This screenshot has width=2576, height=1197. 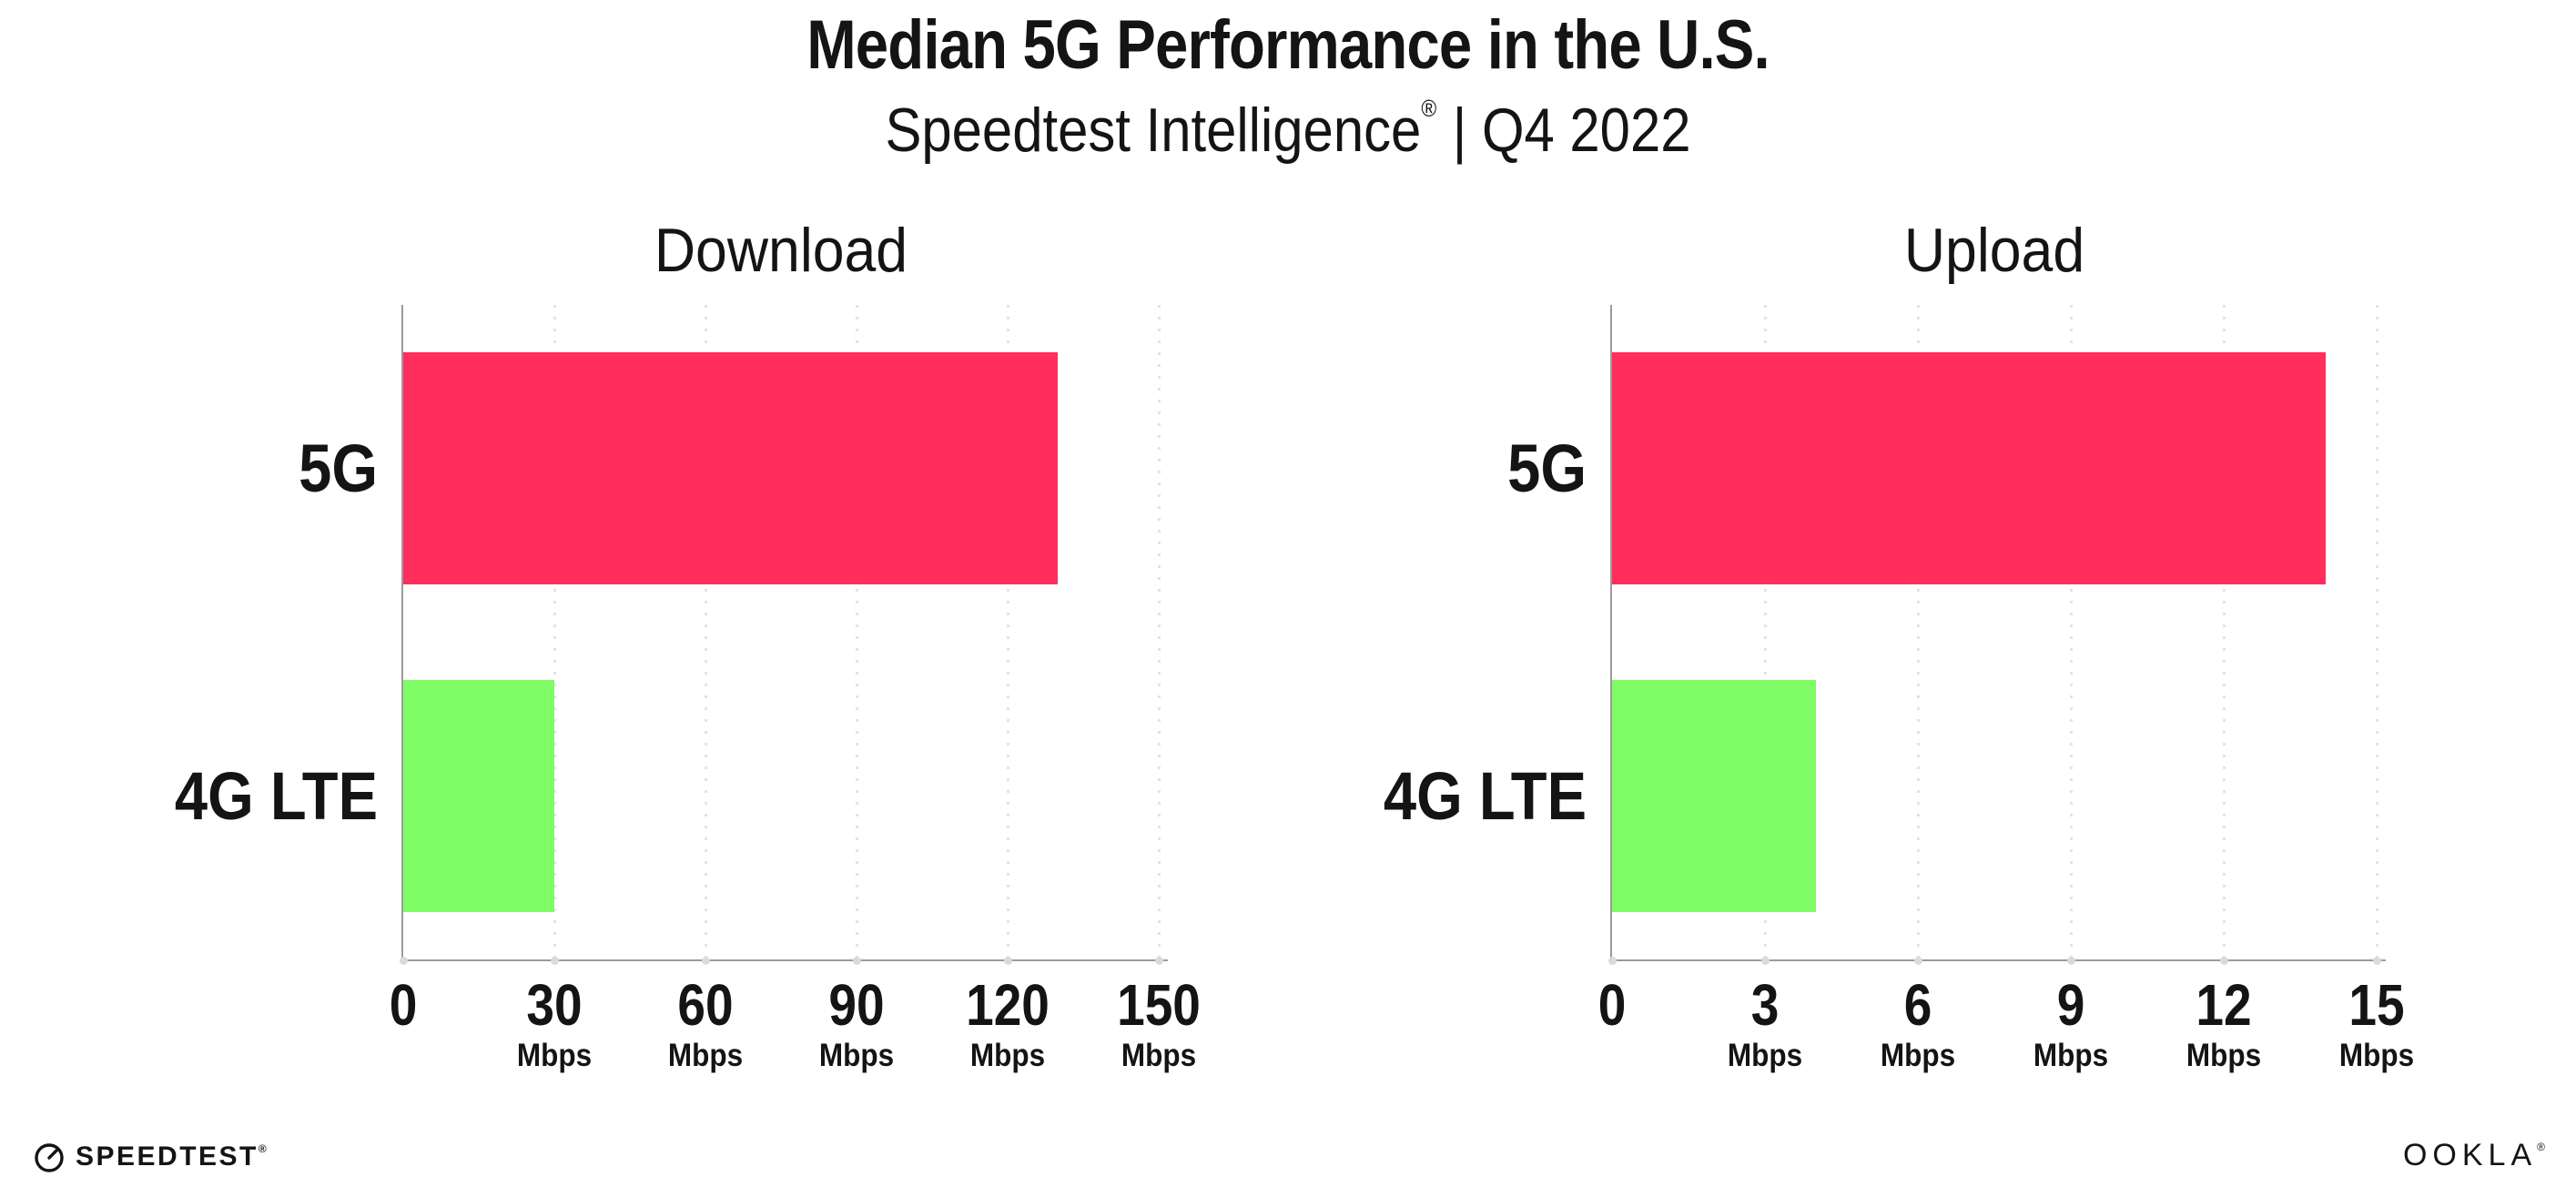 I want to click on x-tick-30: 30 Mbps, so click(x=554, y=1024).